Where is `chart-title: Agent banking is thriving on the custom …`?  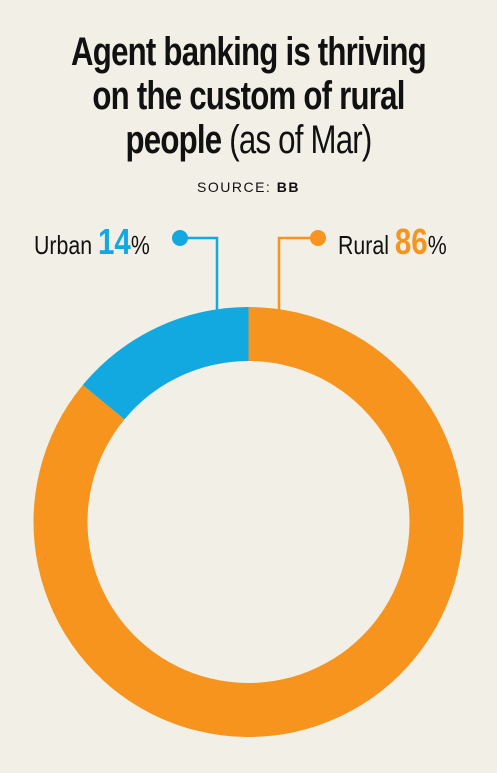 chart-title: Agent banking is thriving on the custom … is located at coordinates (249, 96).